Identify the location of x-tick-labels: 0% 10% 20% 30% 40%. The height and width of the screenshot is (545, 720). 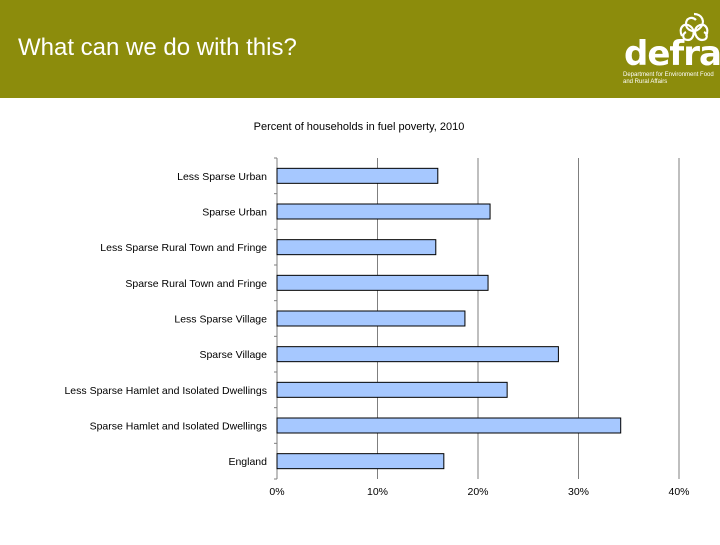
(479, 492).